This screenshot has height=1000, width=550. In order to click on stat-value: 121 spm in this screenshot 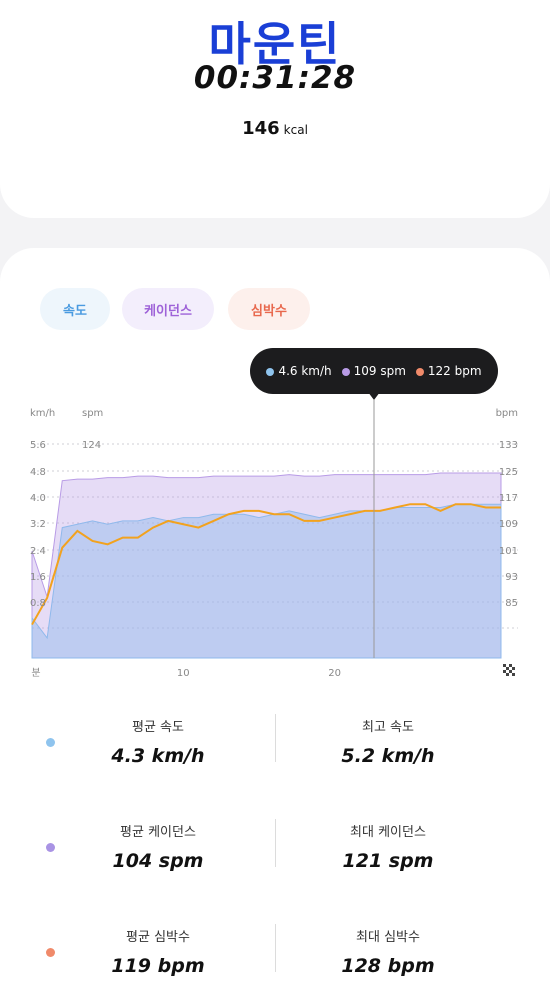, I will do `click(388, 861)`.